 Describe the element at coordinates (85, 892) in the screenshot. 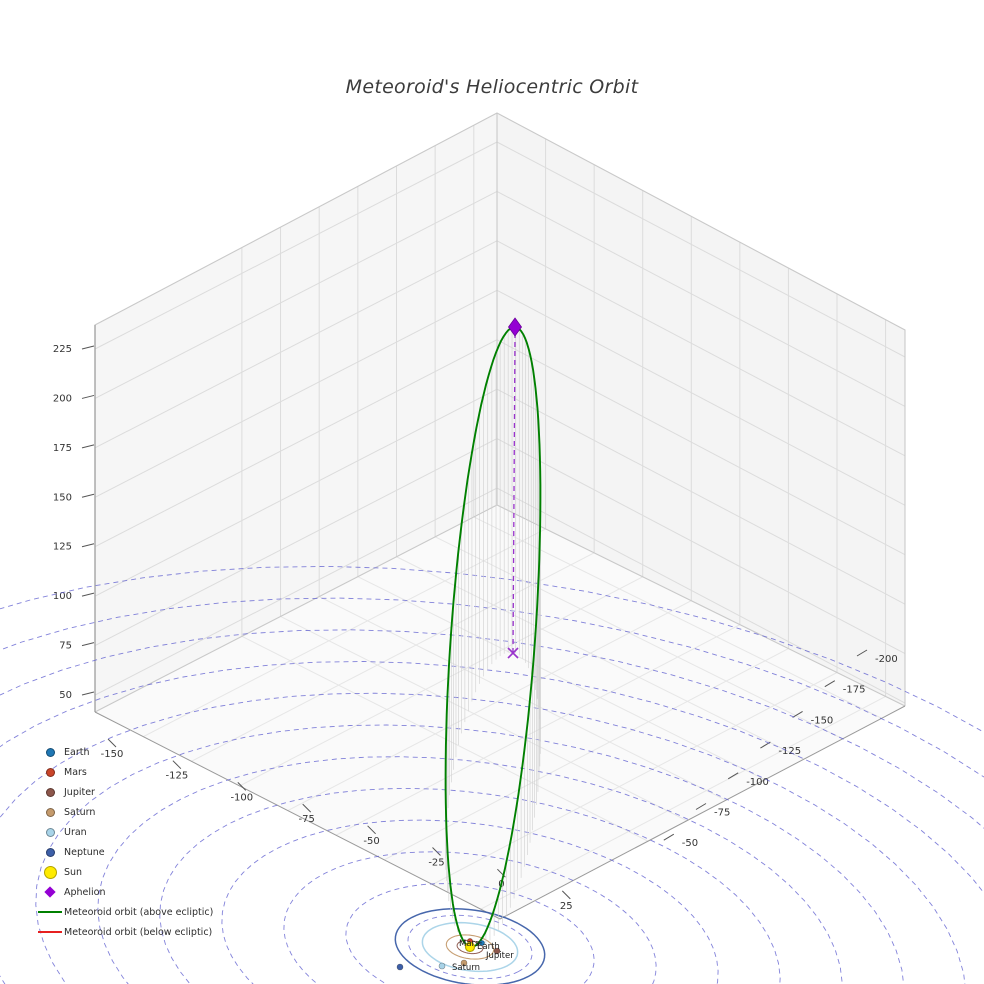

I see `legend-label: Aphelion` at that location.